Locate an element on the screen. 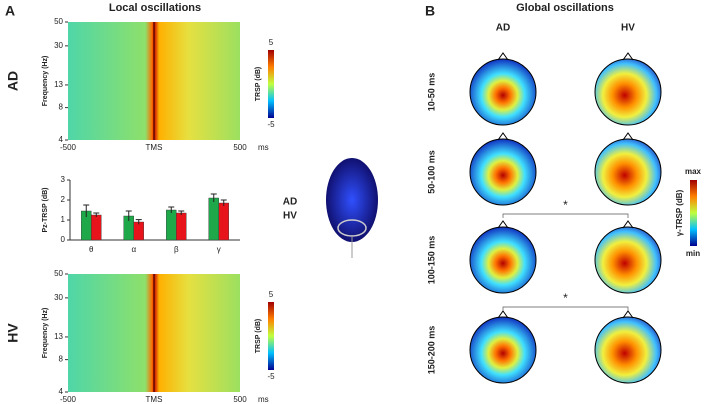 This screenshot has height=404, width=709. panel-letter: A is located at coordinates (10, 11).